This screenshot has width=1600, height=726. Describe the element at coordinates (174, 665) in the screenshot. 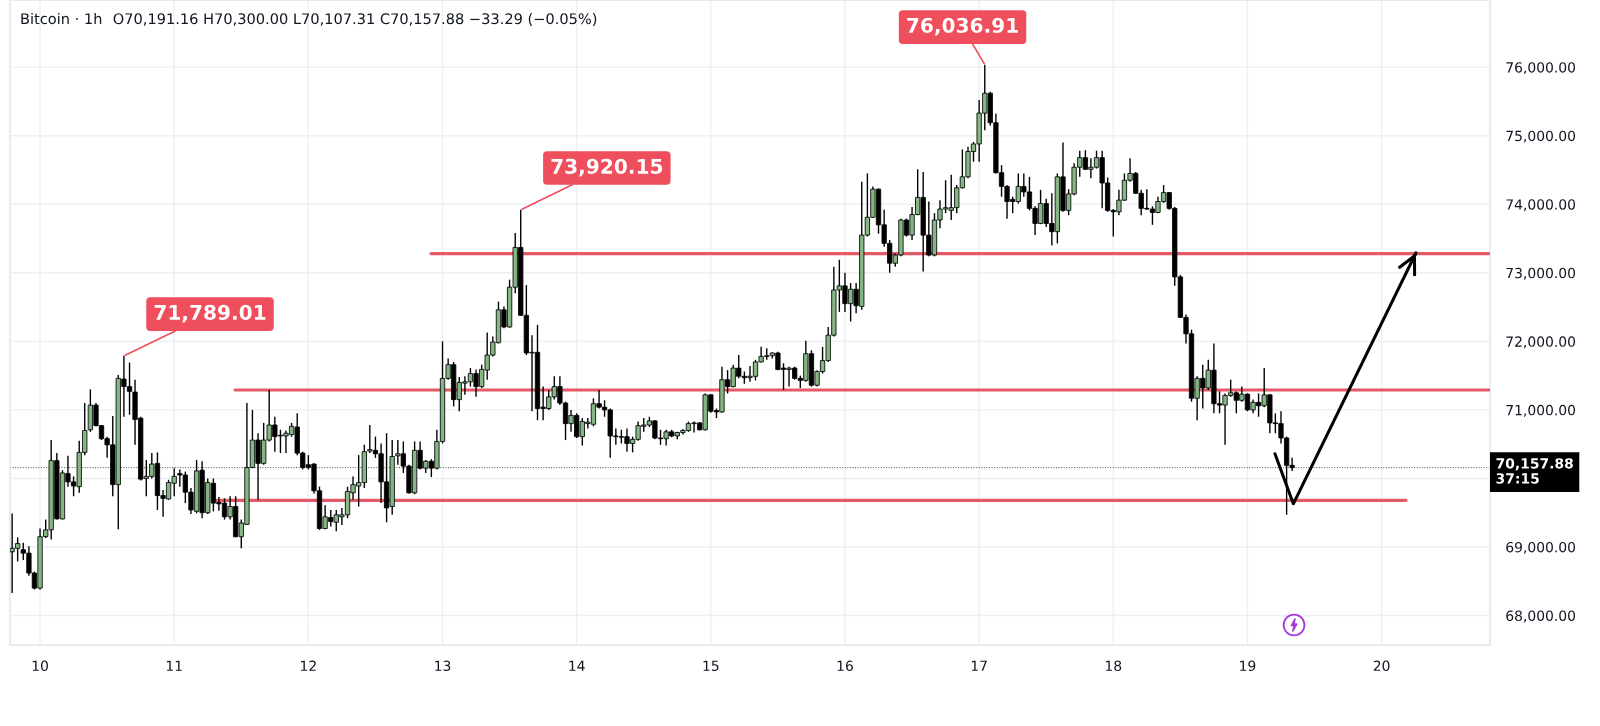

I see `x-tick-label: 11` at that location.